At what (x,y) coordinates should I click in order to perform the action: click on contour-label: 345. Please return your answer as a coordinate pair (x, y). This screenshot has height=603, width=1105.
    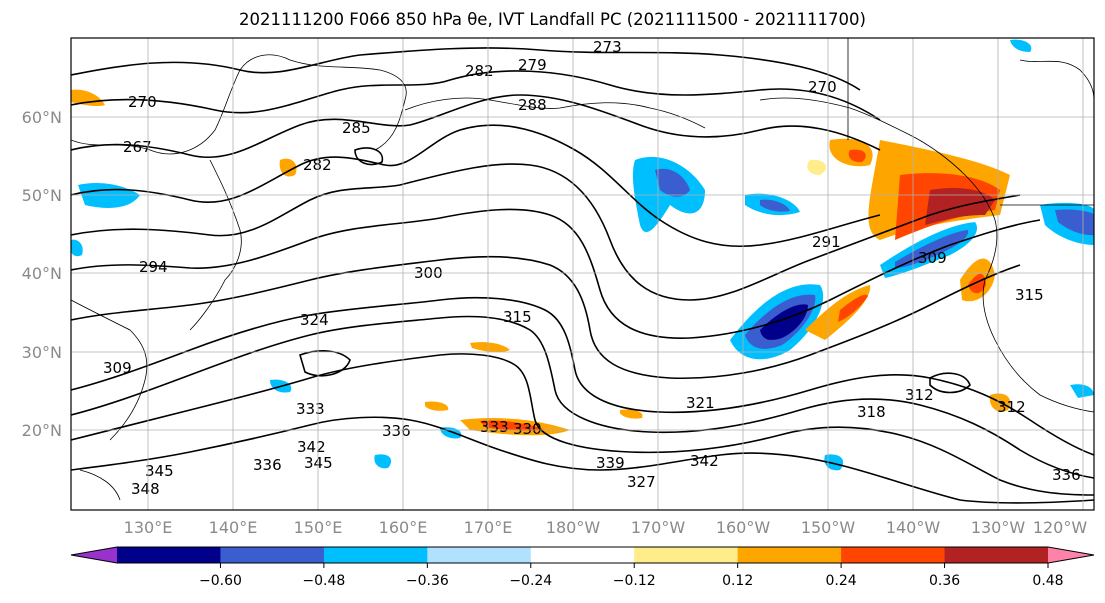
    Looking at the image, I should click on (159, 471).